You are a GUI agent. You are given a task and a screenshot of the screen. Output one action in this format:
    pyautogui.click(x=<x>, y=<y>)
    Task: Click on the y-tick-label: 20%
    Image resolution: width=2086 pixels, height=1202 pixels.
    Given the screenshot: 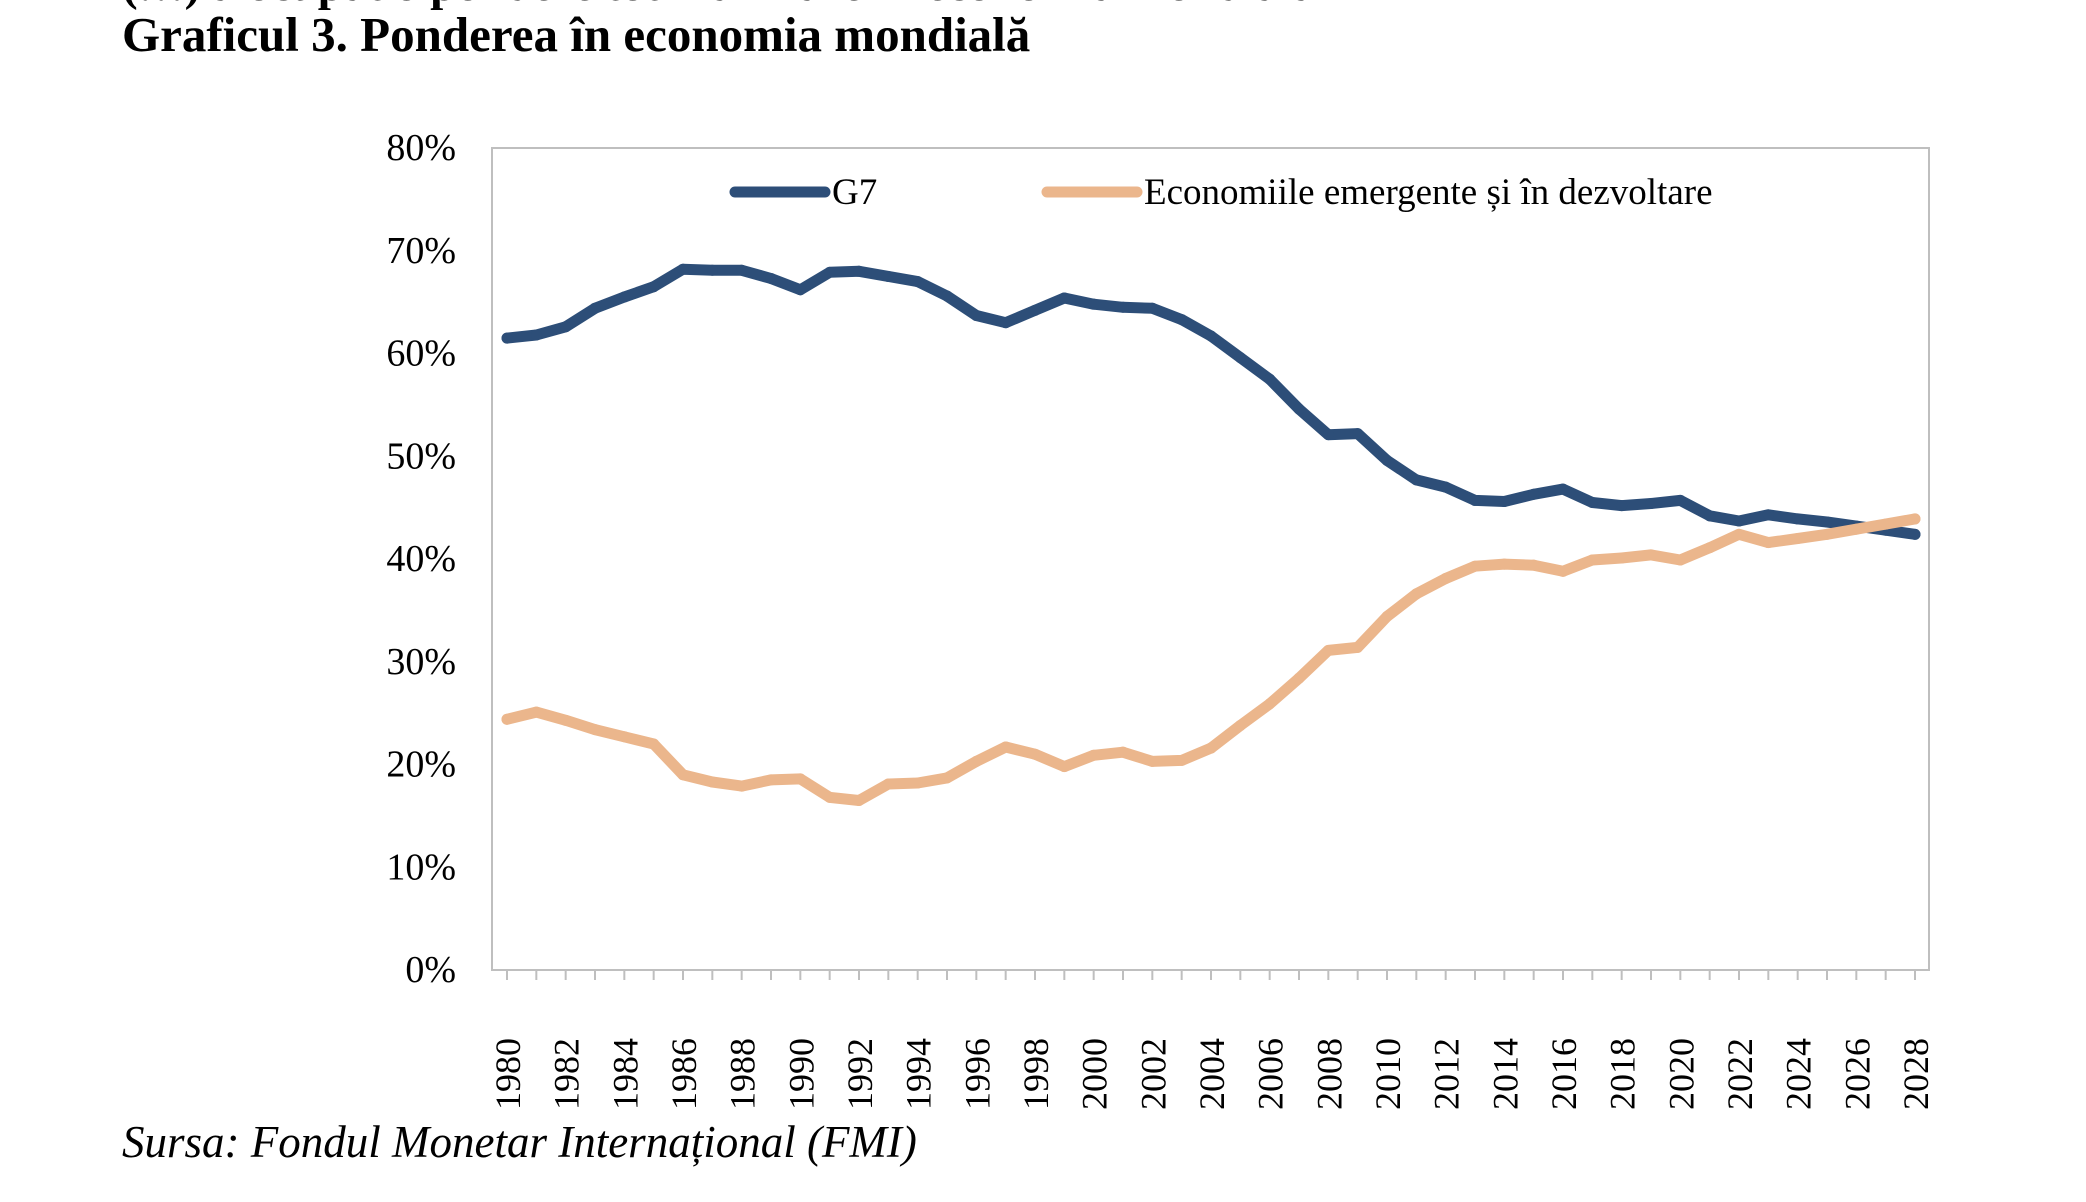 What is the action you would take?
    pyautogui.click(x=421, y=765)
    